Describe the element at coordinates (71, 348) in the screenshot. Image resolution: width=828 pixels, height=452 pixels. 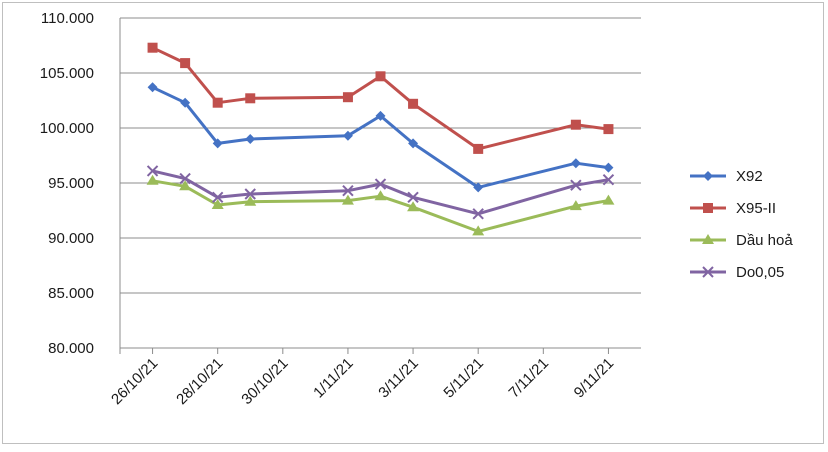
I see `y-tick-label: 80.000` at that location.